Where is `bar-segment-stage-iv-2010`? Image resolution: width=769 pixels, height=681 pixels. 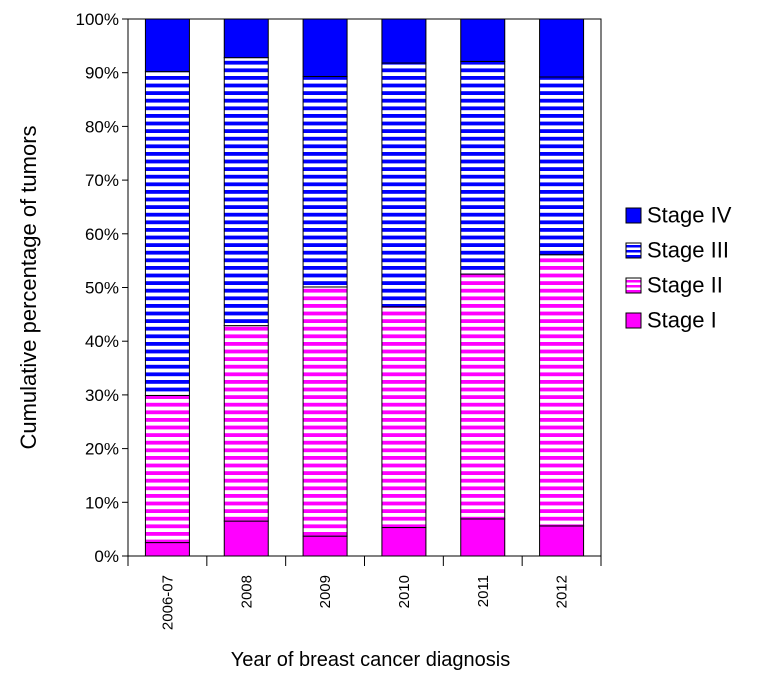
bar-segment-stage-iv-2010 is located at coordinates (404, 41).